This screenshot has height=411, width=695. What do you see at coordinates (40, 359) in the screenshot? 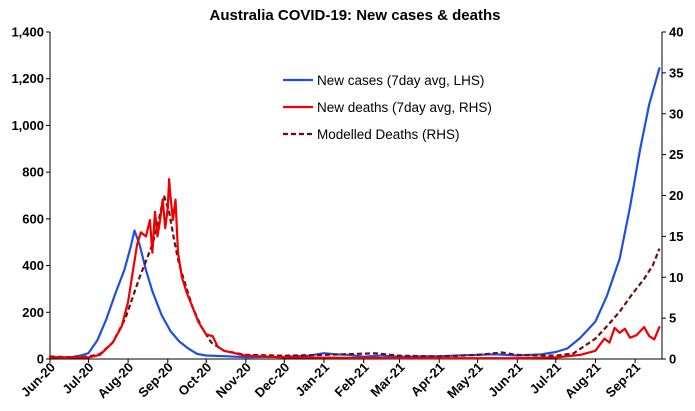
I see `y-left-tick-label: 0` at bounding box center [40, 359].